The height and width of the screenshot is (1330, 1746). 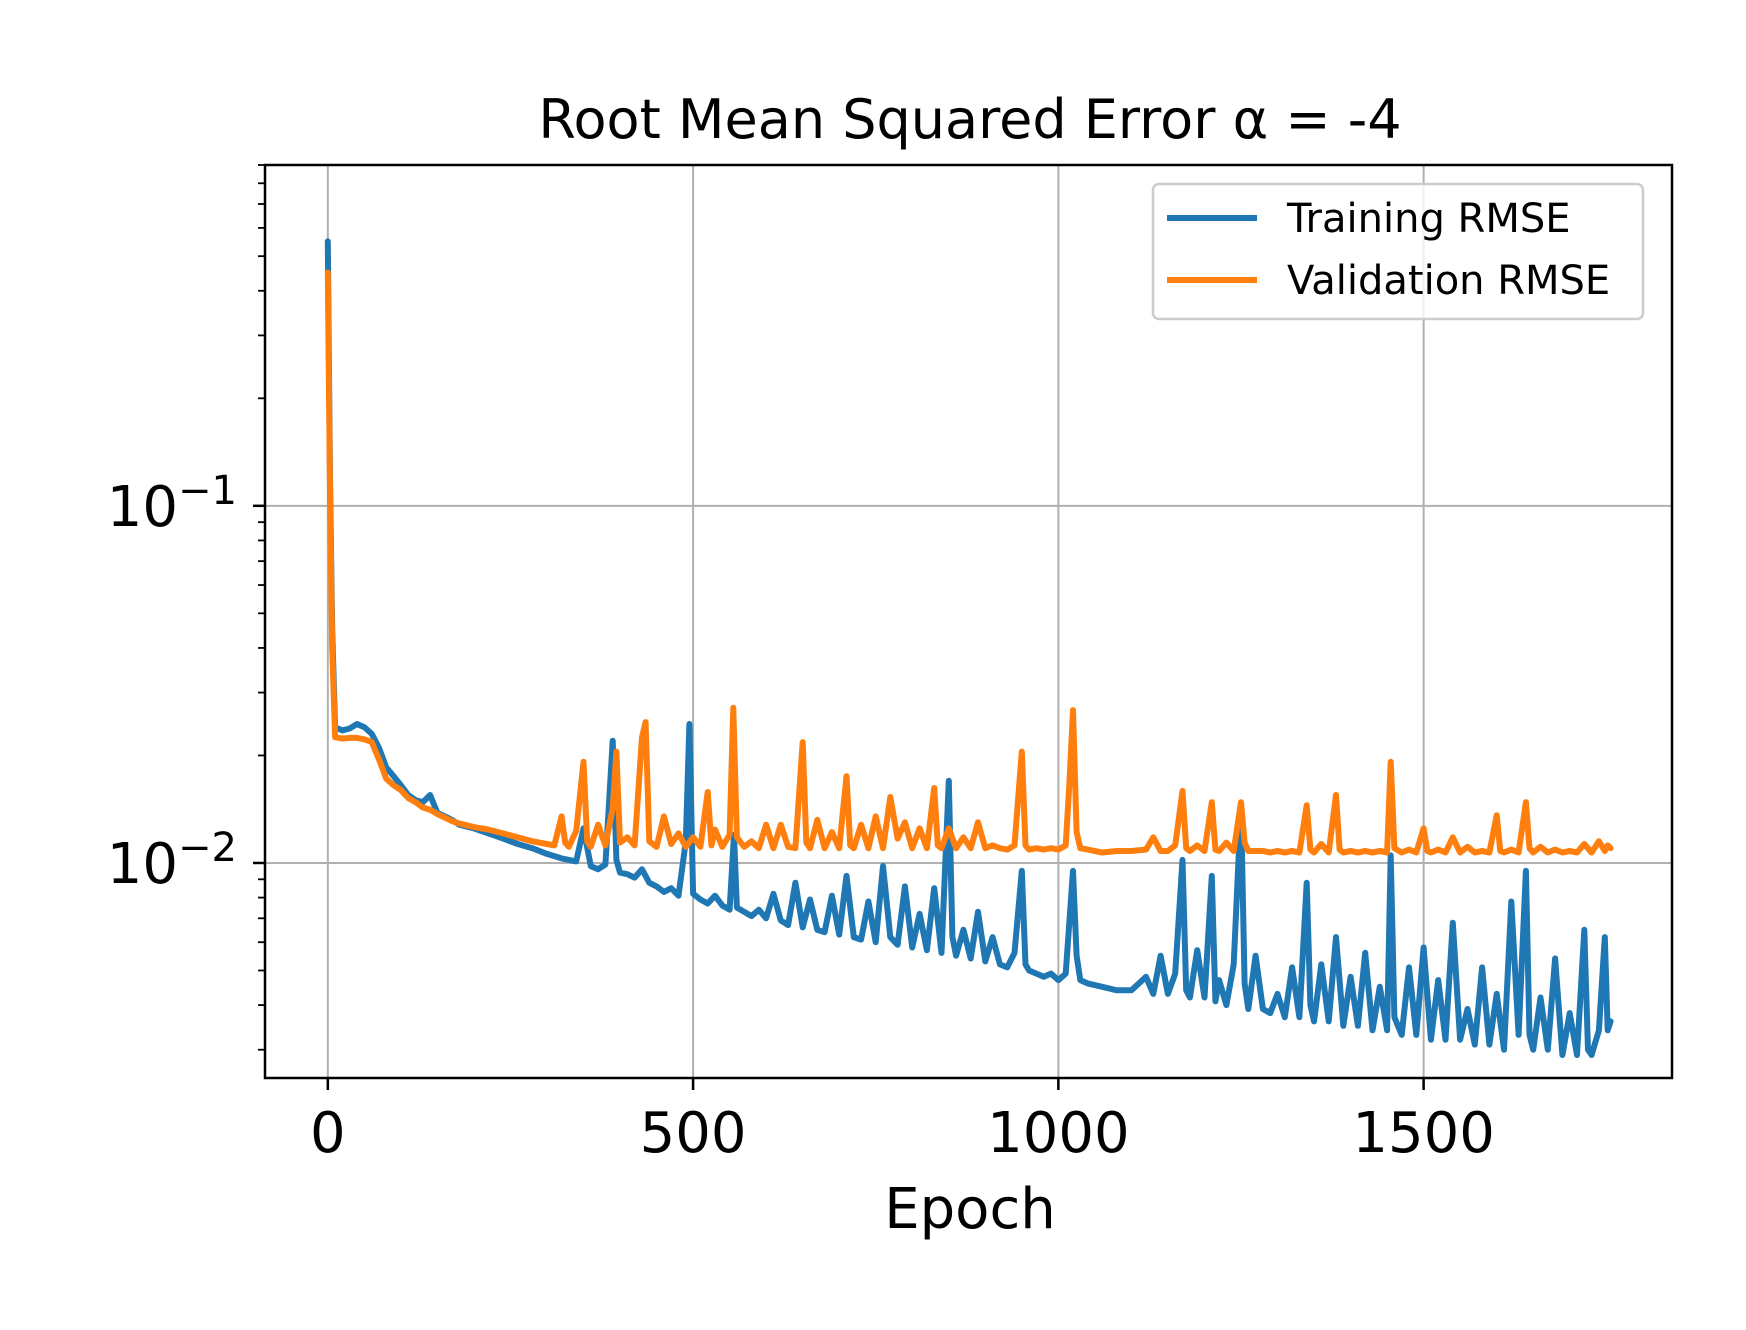 I want to click on legend-box, so click(x=1398, y=251).